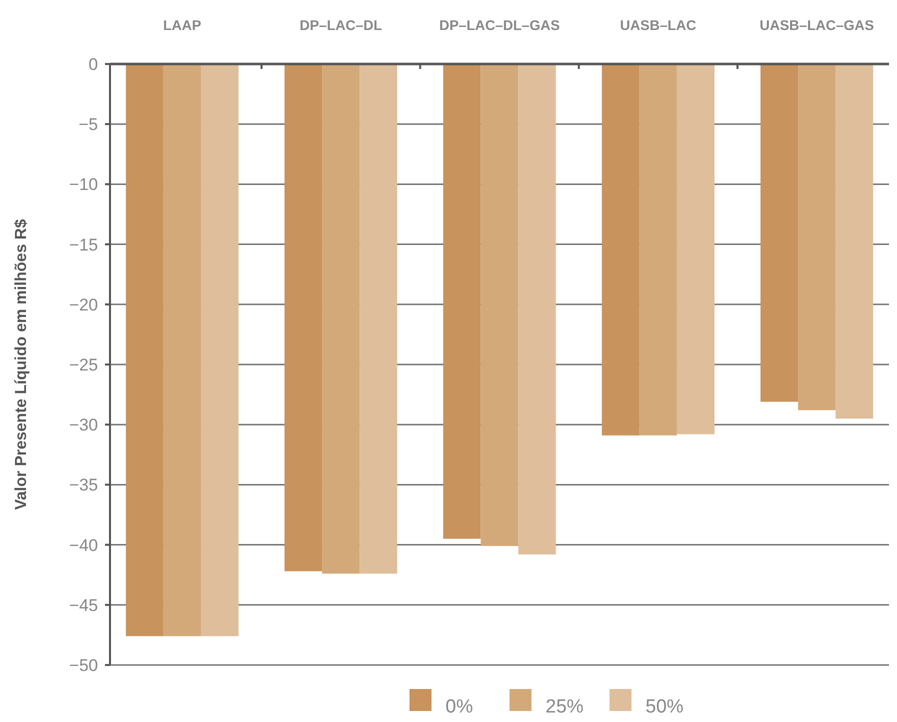 This screenshot has height=722, width=897. What do you see at coordinates (93, 64) in the screenshot?
I see `y-tick-label: 0` at bounding box center [93, 64].